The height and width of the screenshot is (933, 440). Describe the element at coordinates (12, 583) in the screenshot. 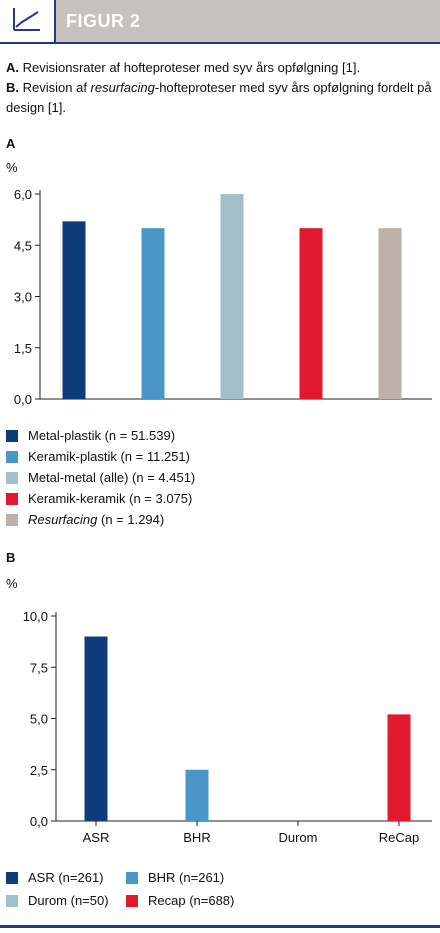

I see `panel-b-unit: %` at that location.